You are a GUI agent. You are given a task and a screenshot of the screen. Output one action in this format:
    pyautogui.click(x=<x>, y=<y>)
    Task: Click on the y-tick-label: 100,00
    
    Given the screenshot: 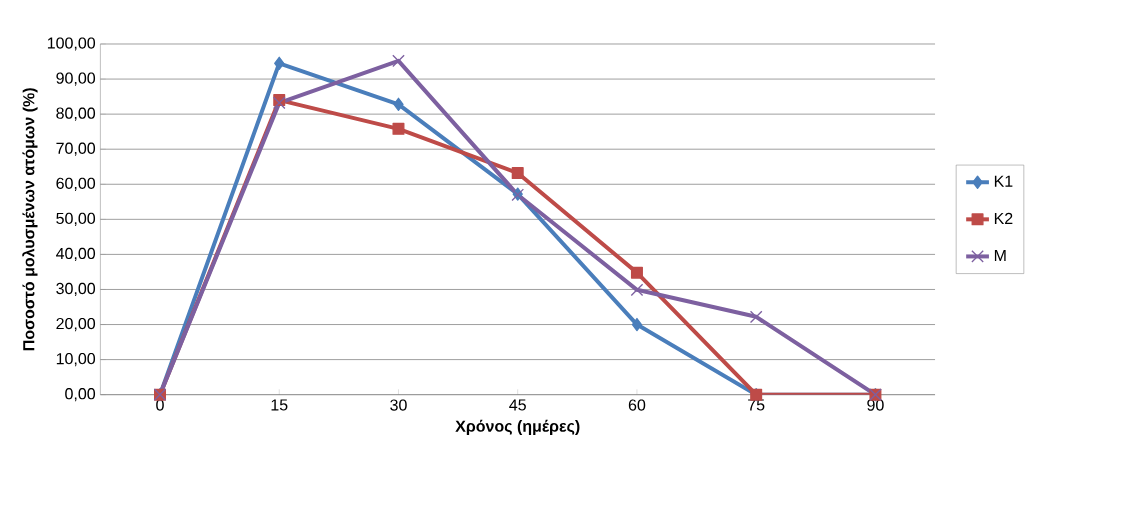 What is the action you would take?
    pyautogui.click(x=71, y=44)
    